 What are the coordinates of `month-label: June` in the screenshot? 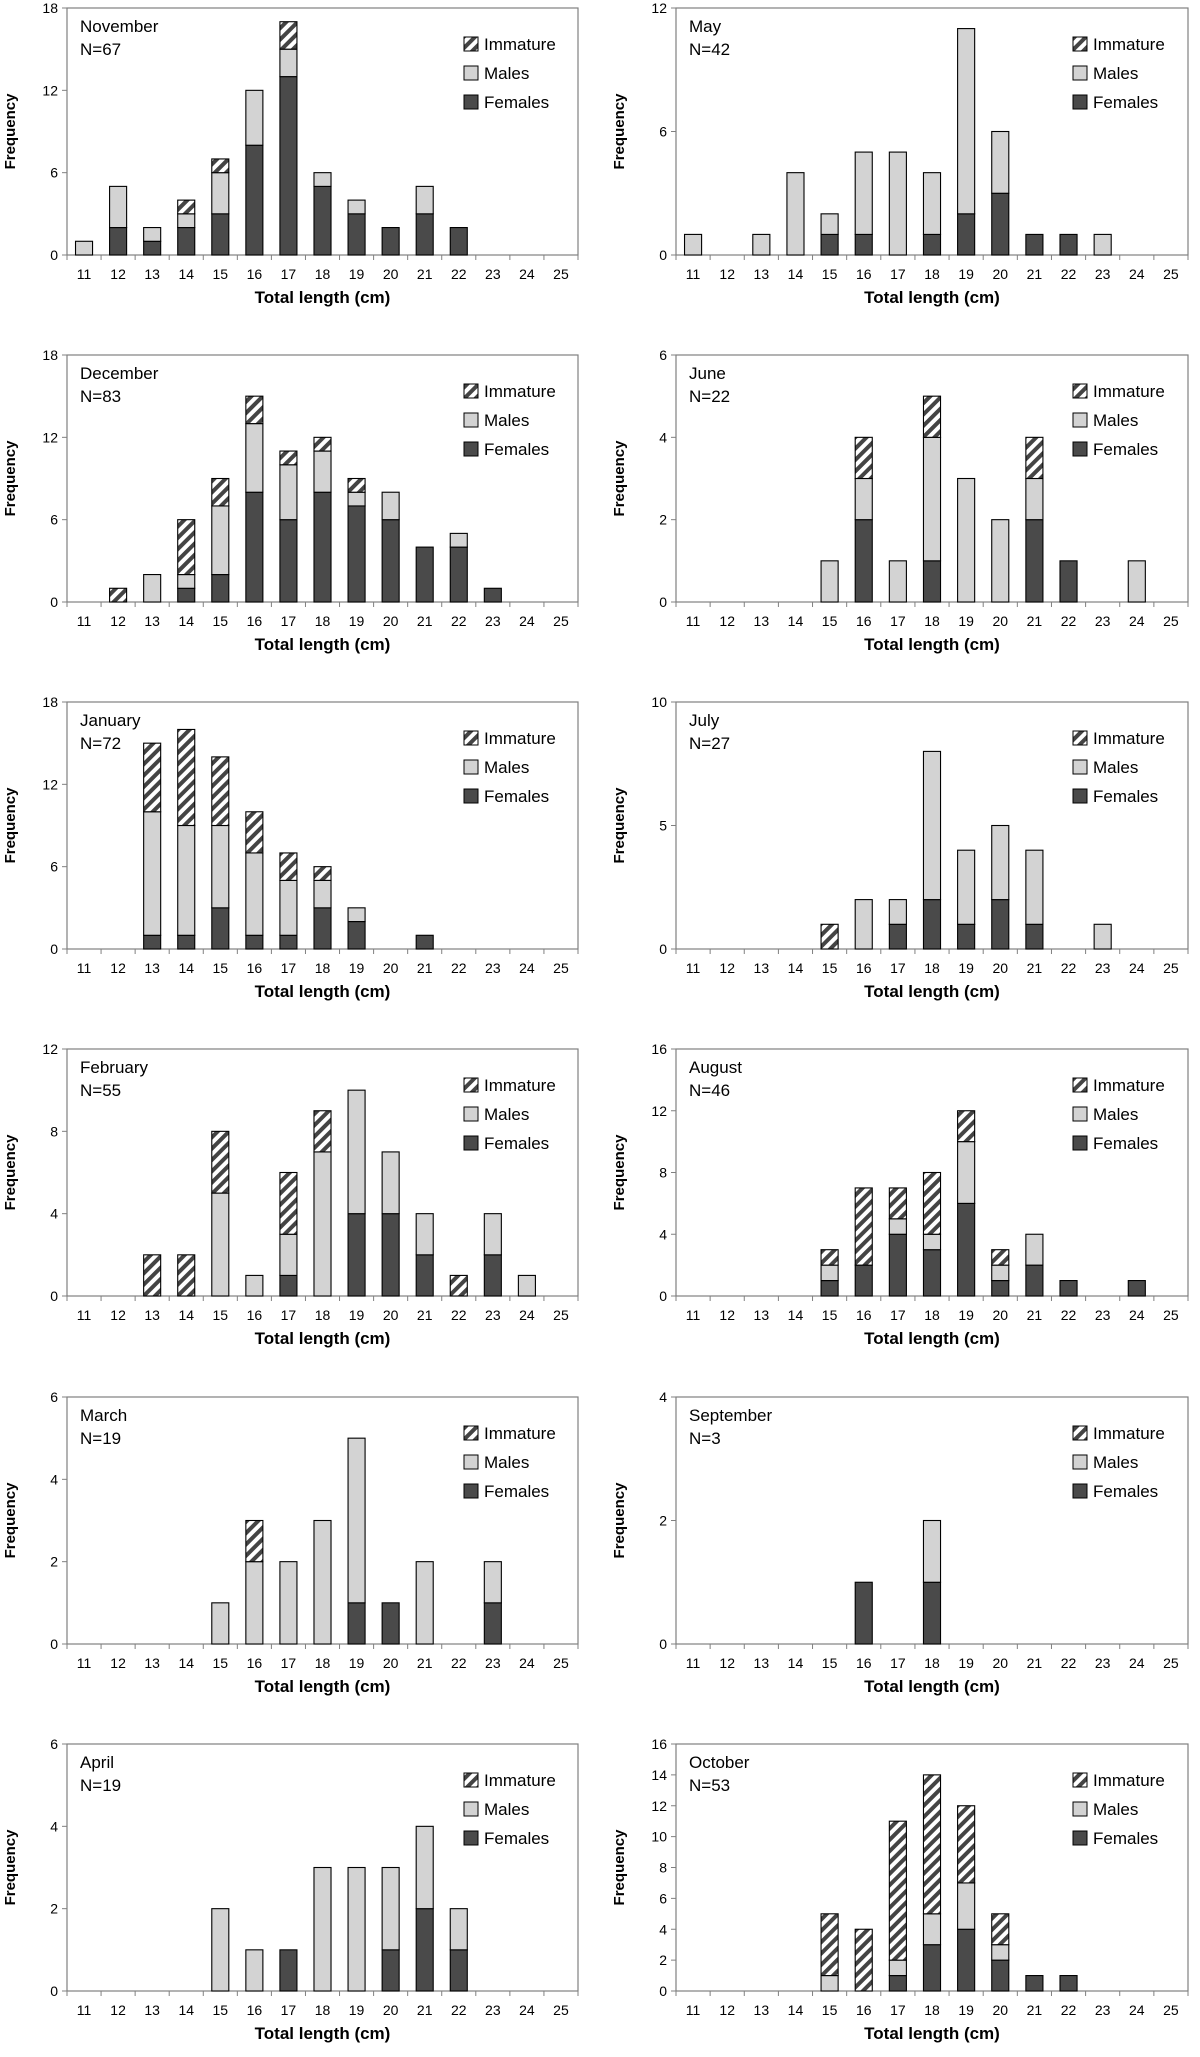 It's located at (707, 373).